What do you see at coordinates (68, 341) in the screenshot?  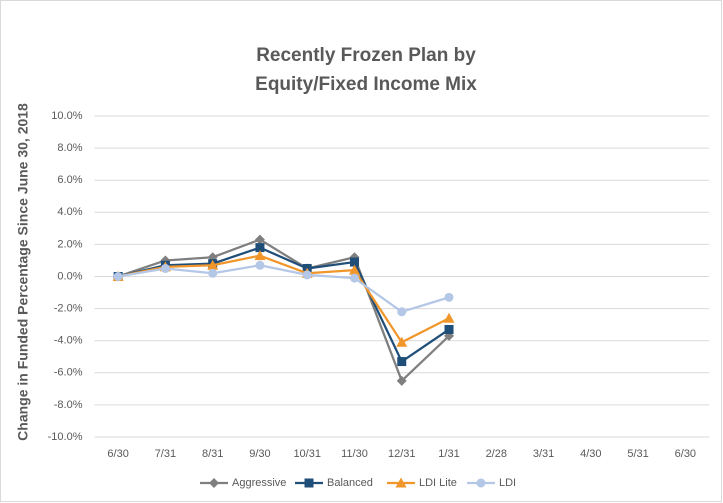 I see `y-tick-label: -4.0%` at bounding box center [68, 341].